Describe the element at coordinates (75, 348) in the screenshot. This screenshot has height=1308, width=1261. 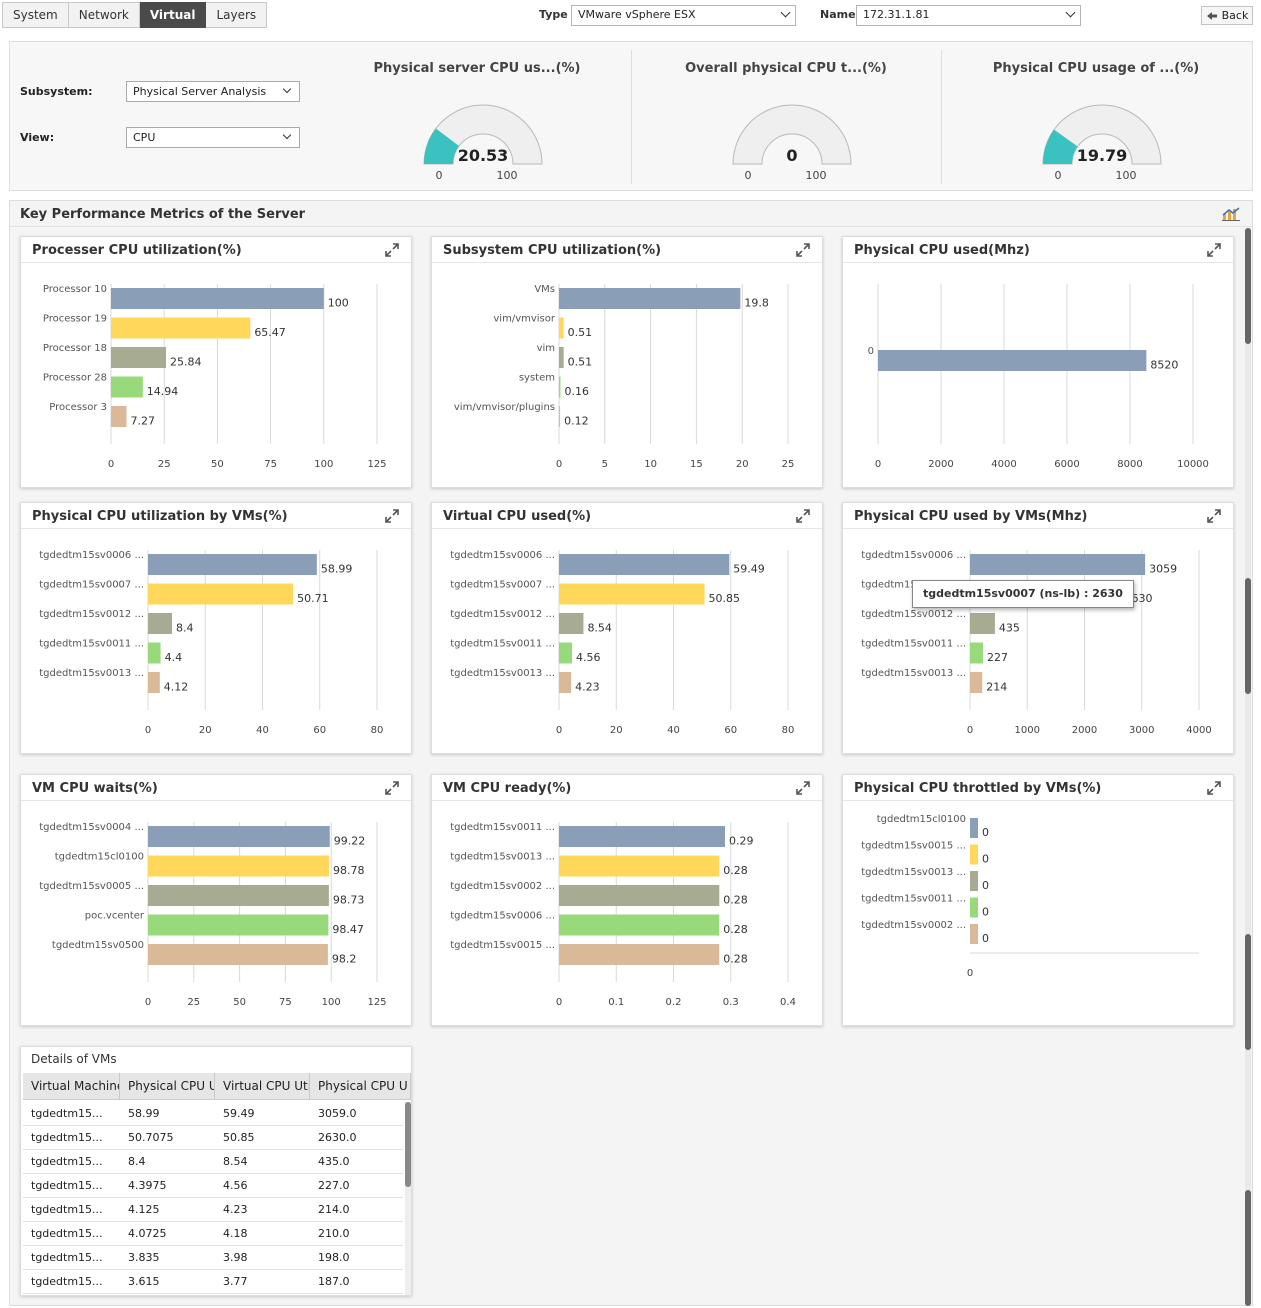
I see `category-label: Processor 18` at that location.